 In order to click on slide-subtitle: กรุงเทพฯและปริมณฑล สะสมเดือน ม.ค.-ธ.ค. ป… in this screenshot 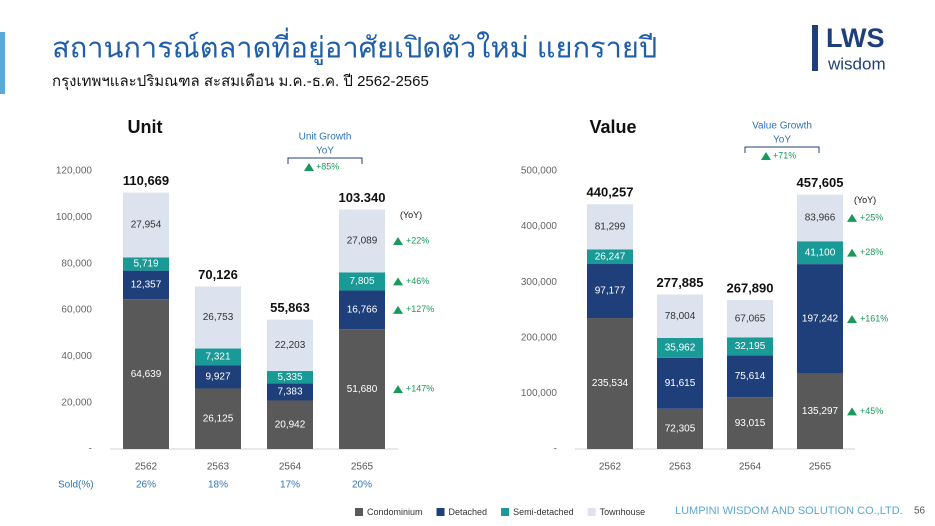, I will do `click(240, 82)`.